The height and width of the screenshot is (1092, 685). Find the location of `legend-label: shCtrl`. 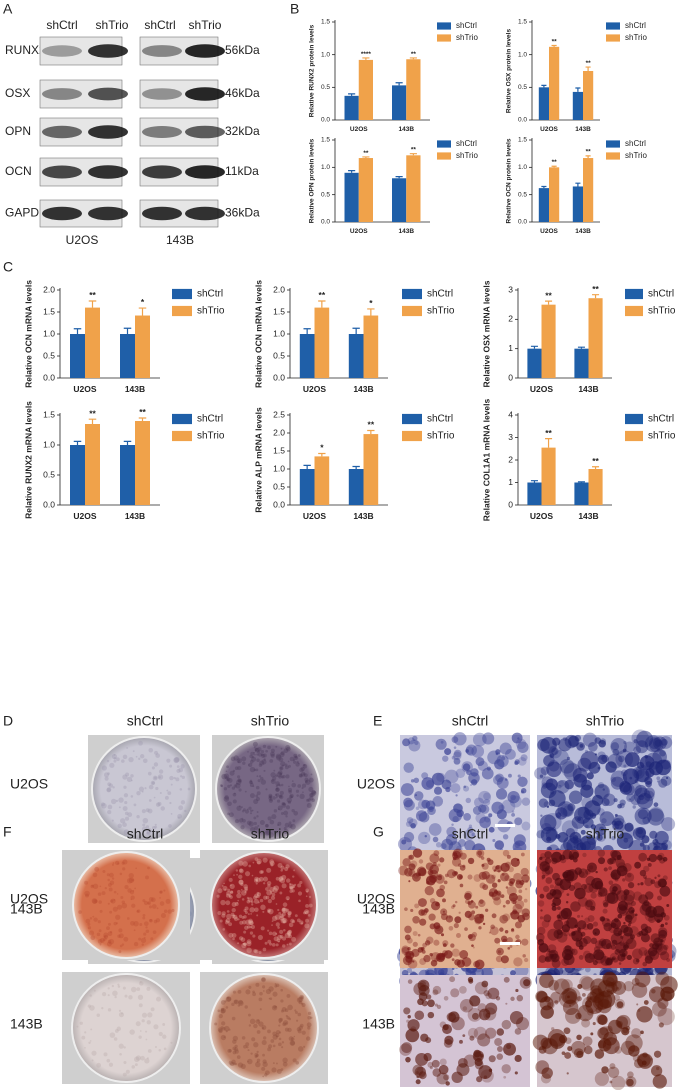

legend-label: shCtrl is located at coordinates (466, 25).